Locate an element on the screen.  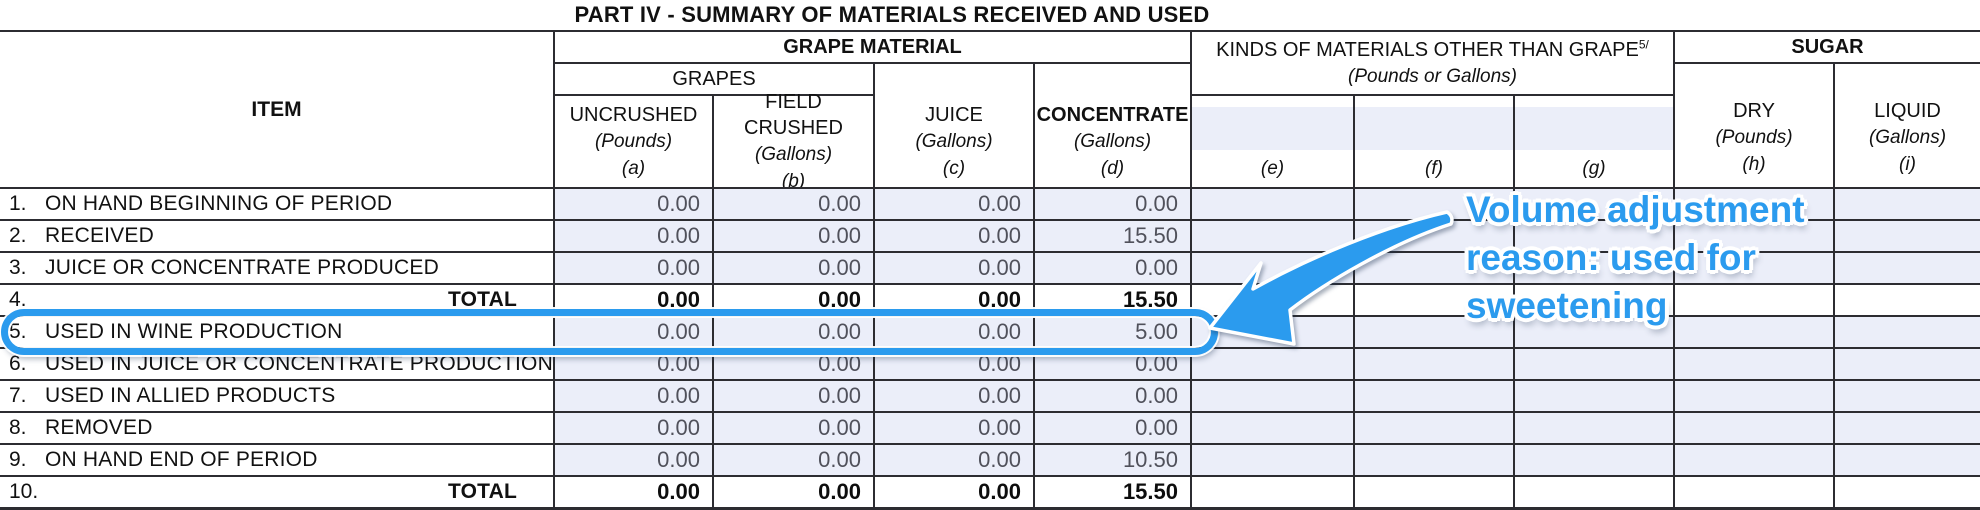
material-kind-input-g is located at coordinates (1594, 128).